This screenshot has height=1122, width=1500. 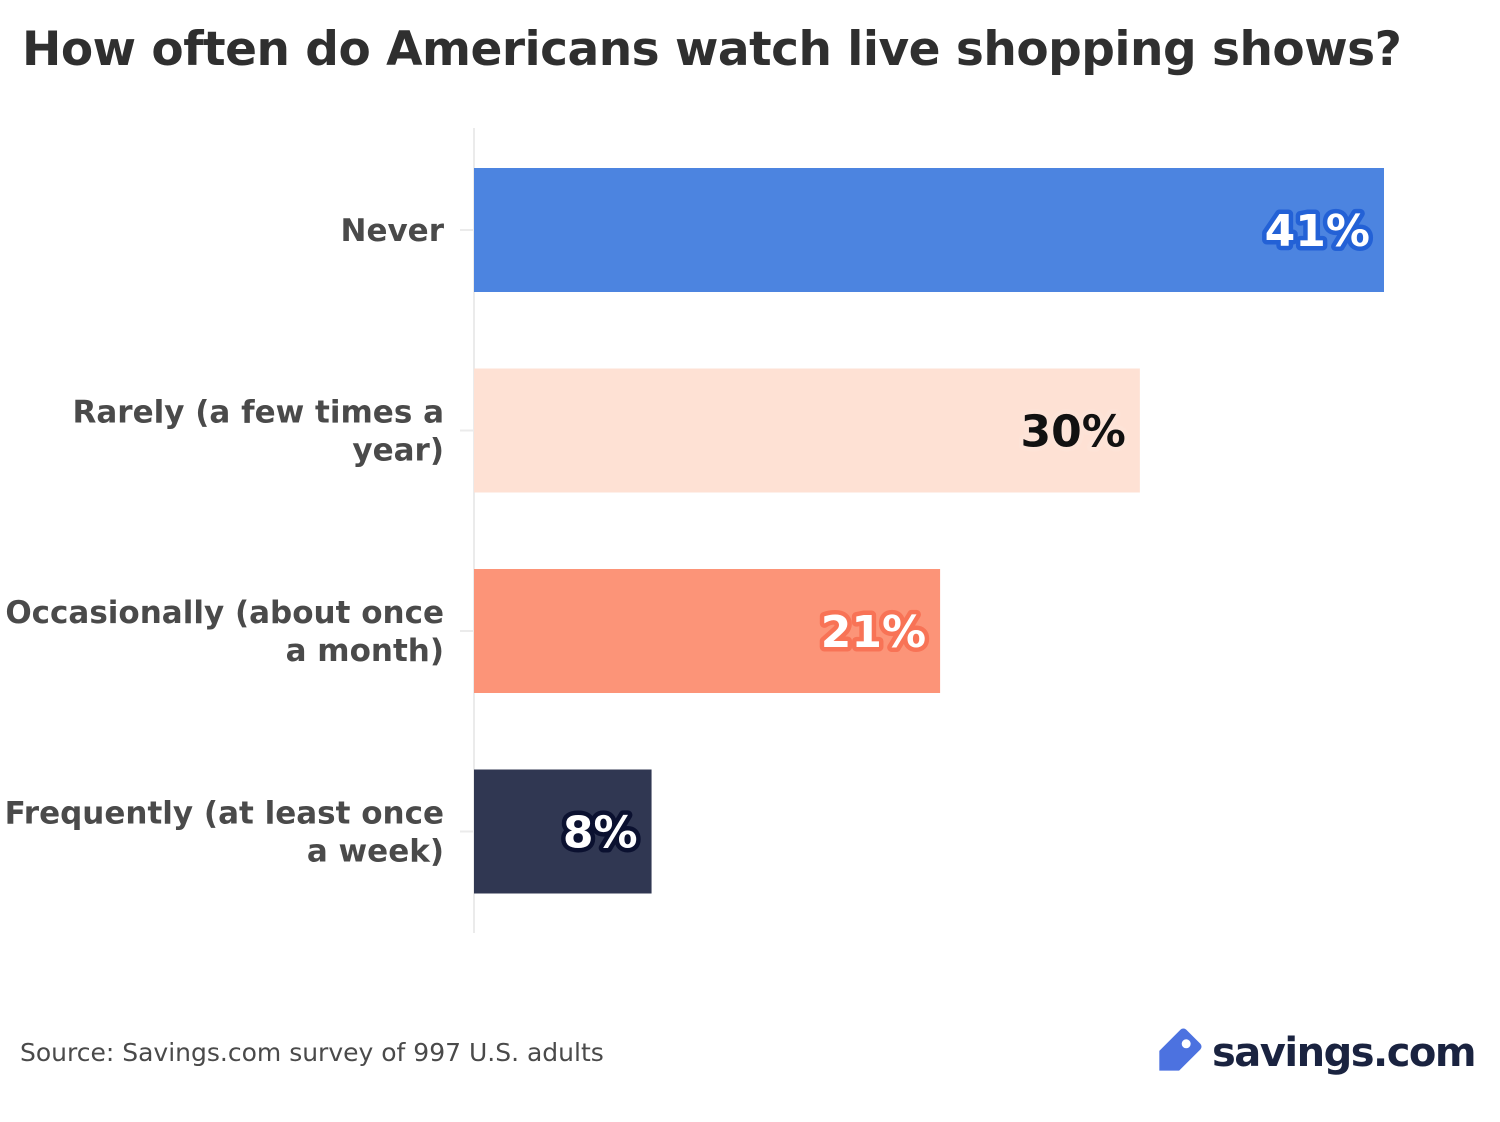 I want to click on category-label-2-line-2: year), so click(x=398, y=451).